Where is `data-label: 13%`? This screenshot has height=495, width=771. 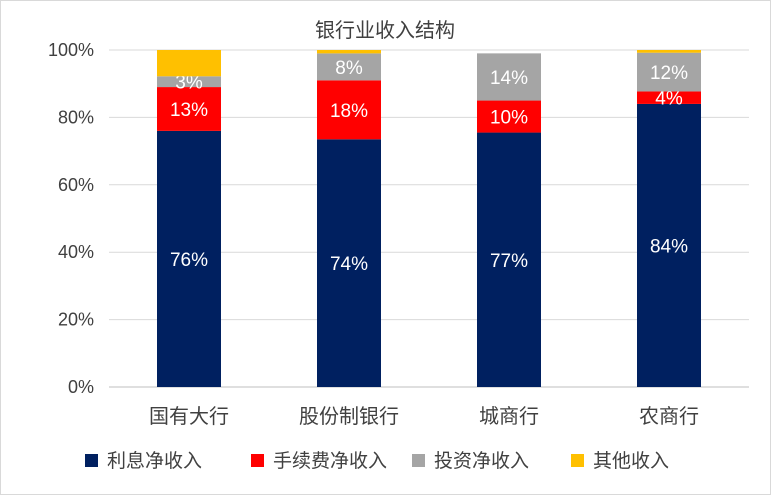
data-label: 13% is located at coordinates (189, 110).